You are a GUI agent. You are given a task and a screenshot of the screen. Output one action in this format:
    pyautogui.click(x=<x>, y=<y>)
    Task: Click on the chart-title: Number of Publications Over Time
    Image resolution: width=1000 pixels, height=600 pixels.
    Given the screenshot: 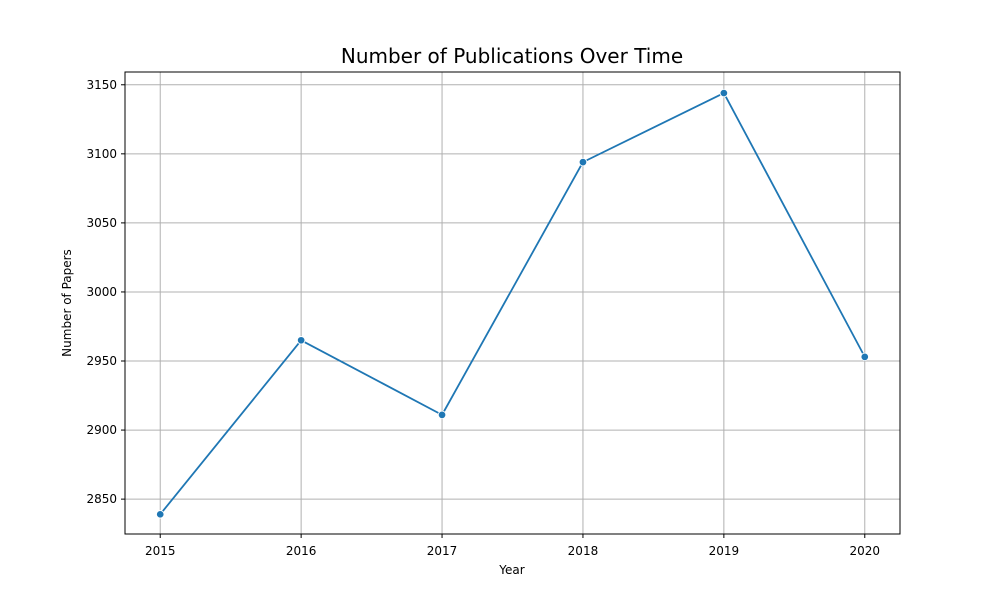 What is the action you would take?
    pyautogui.click(x=512, y=56)
    